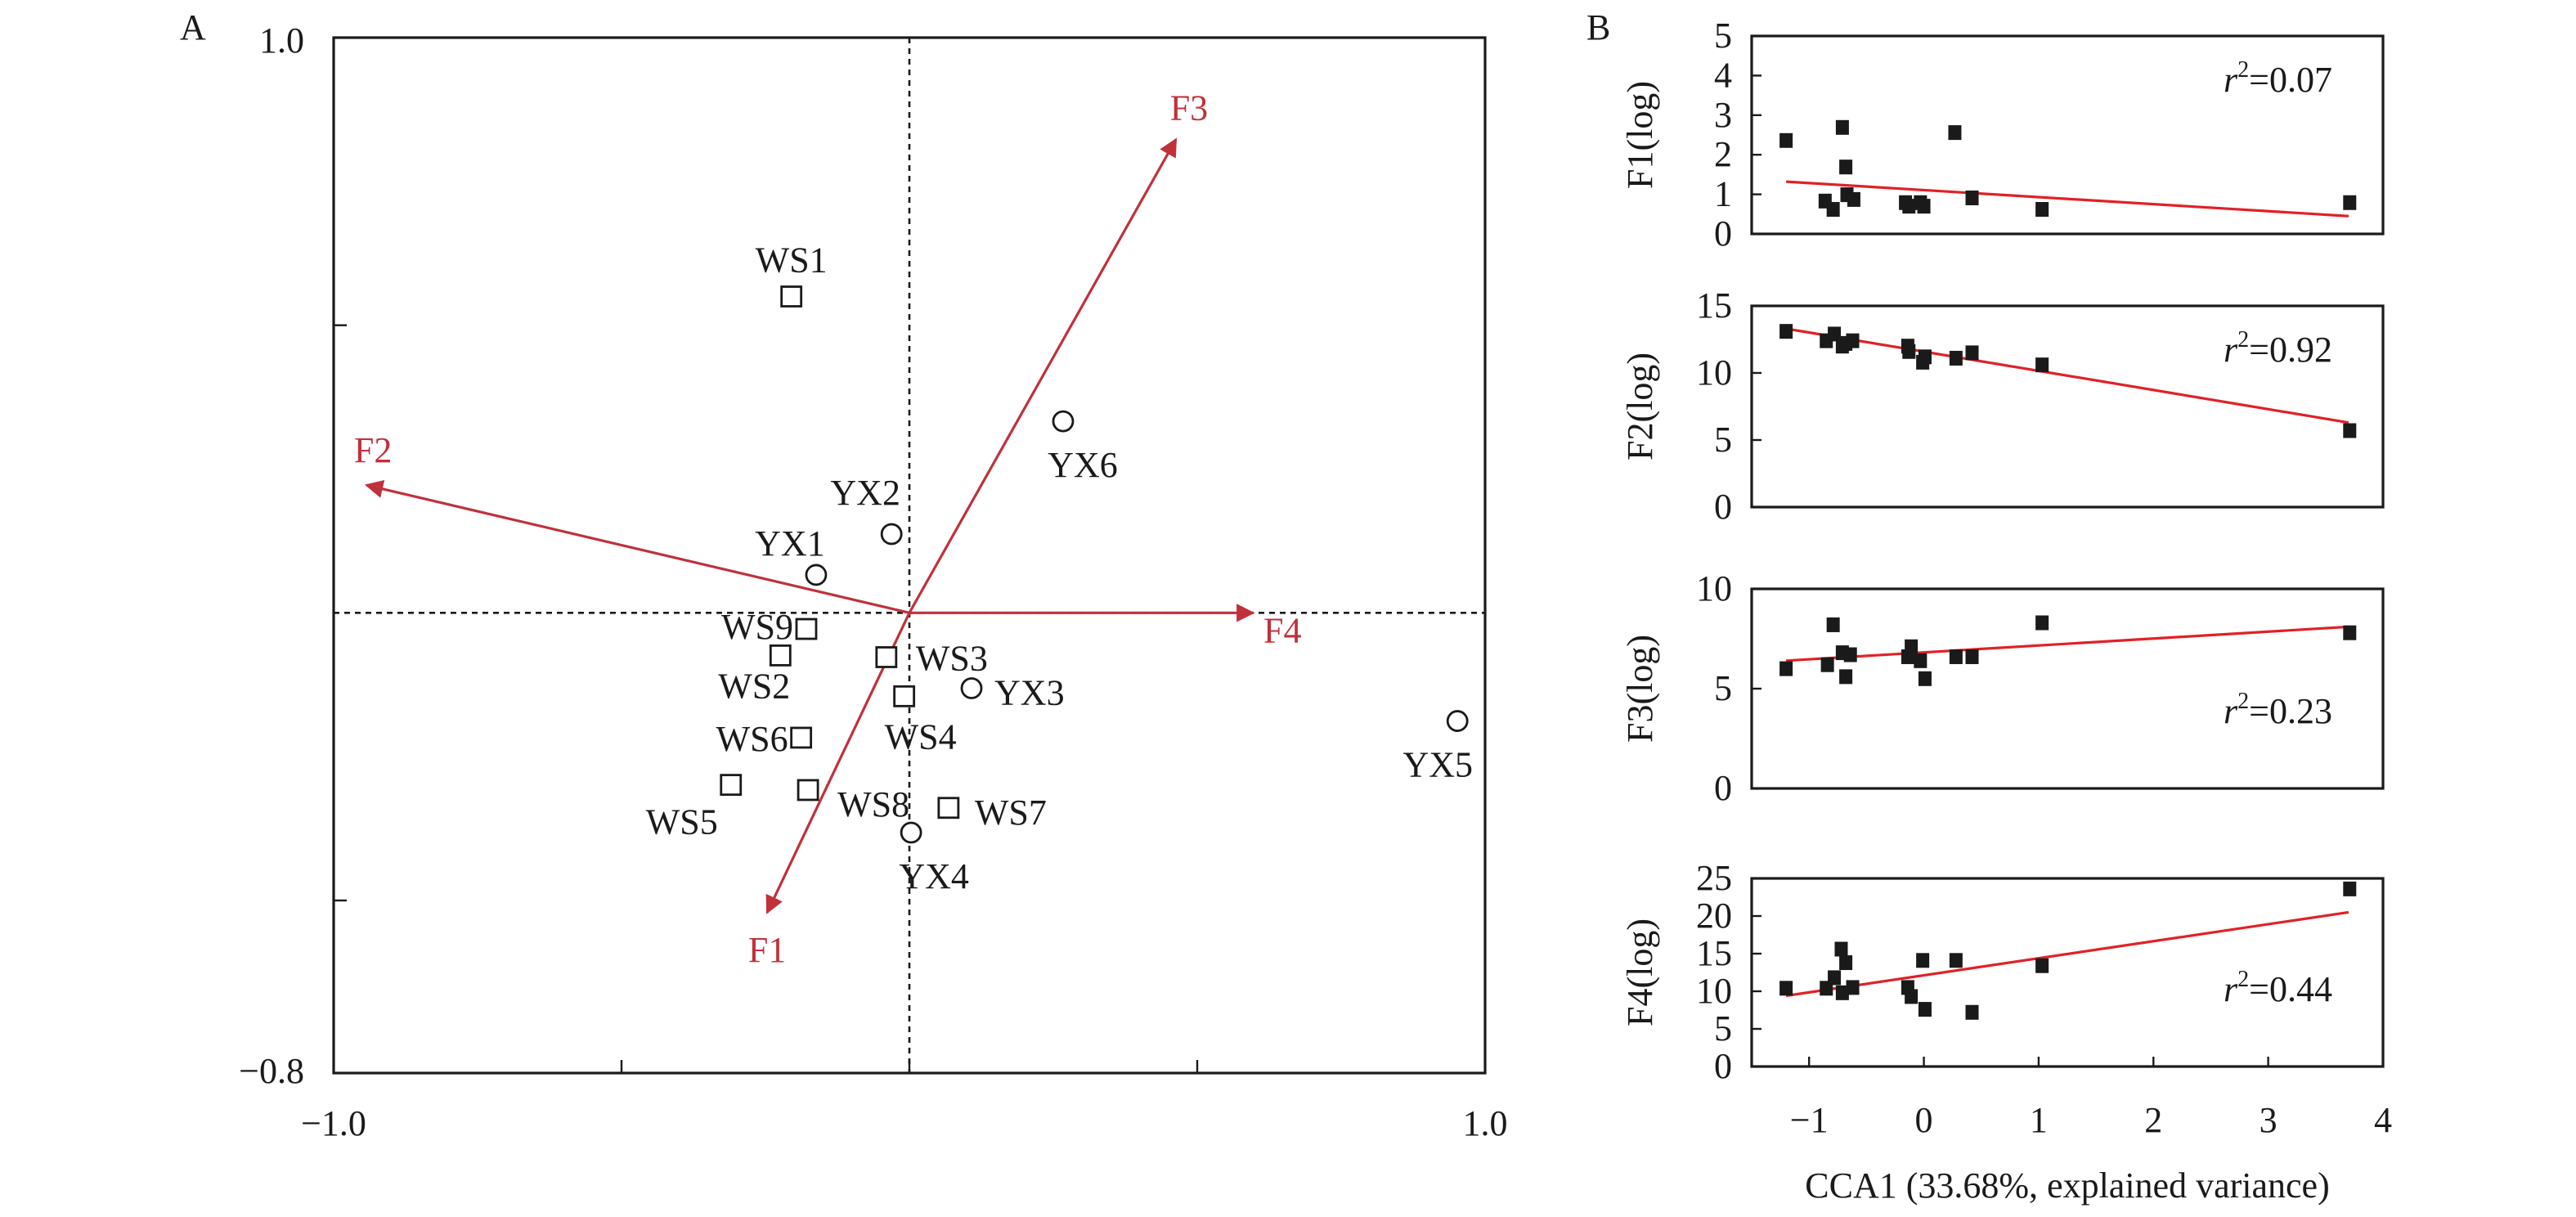 This screenshot has height=1217, width=2576. What do you see at coordinates (752, 739) in the screenshot?
I see `site-label: WS6` at bounding box center [752, 739].